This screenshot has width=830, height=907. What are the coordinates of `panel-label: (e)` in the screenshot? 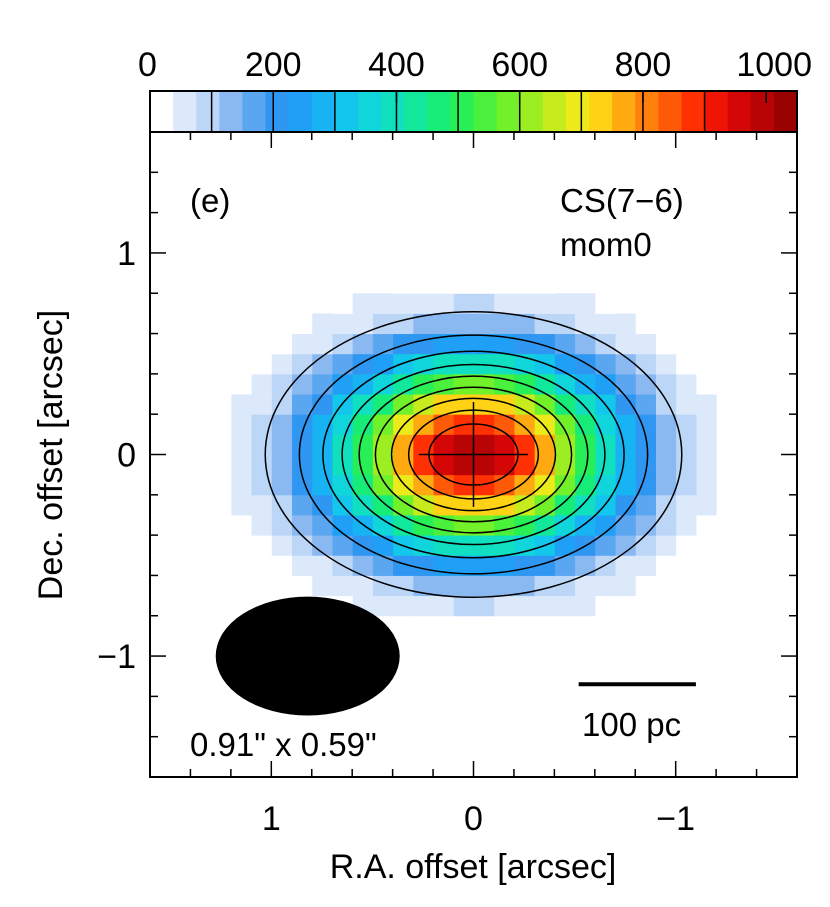 It's located at (210, 200).